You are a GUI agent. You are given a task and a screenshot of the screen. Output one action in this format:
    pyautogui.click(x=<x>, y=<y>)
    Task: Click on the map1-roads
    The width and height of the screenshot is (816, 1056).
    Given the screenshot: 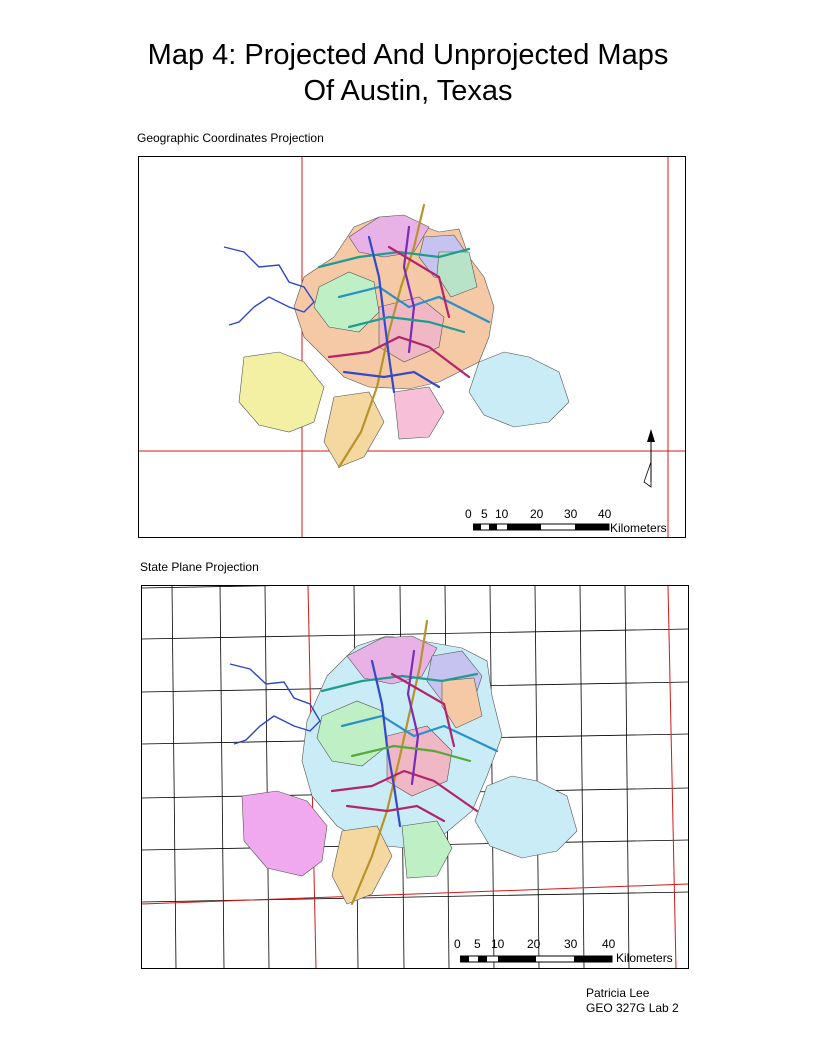 What is the action you would take?
    pyautogui.click(x=404, y=336)
    